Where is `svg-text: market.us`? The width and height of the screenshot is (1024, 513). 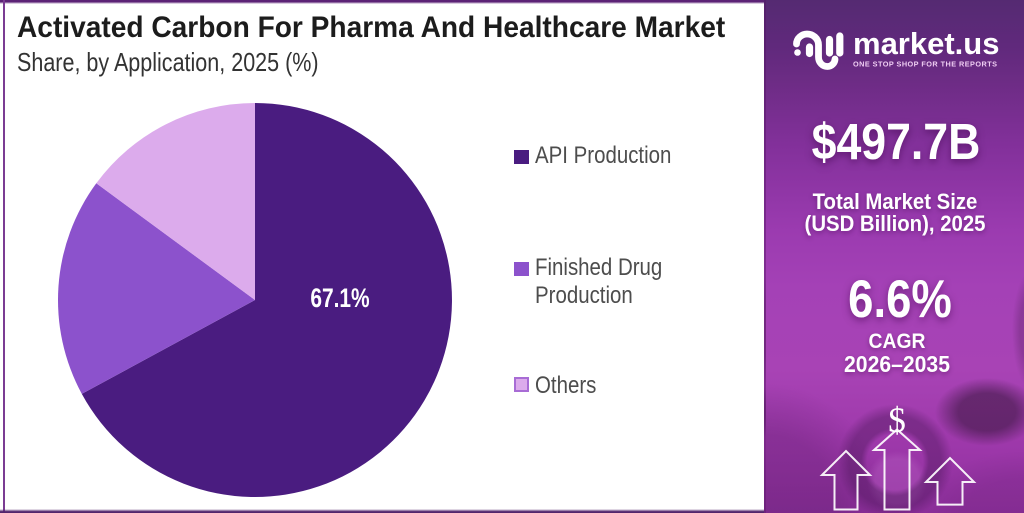 svg-text: market.us is located at coordinates (926, 43).